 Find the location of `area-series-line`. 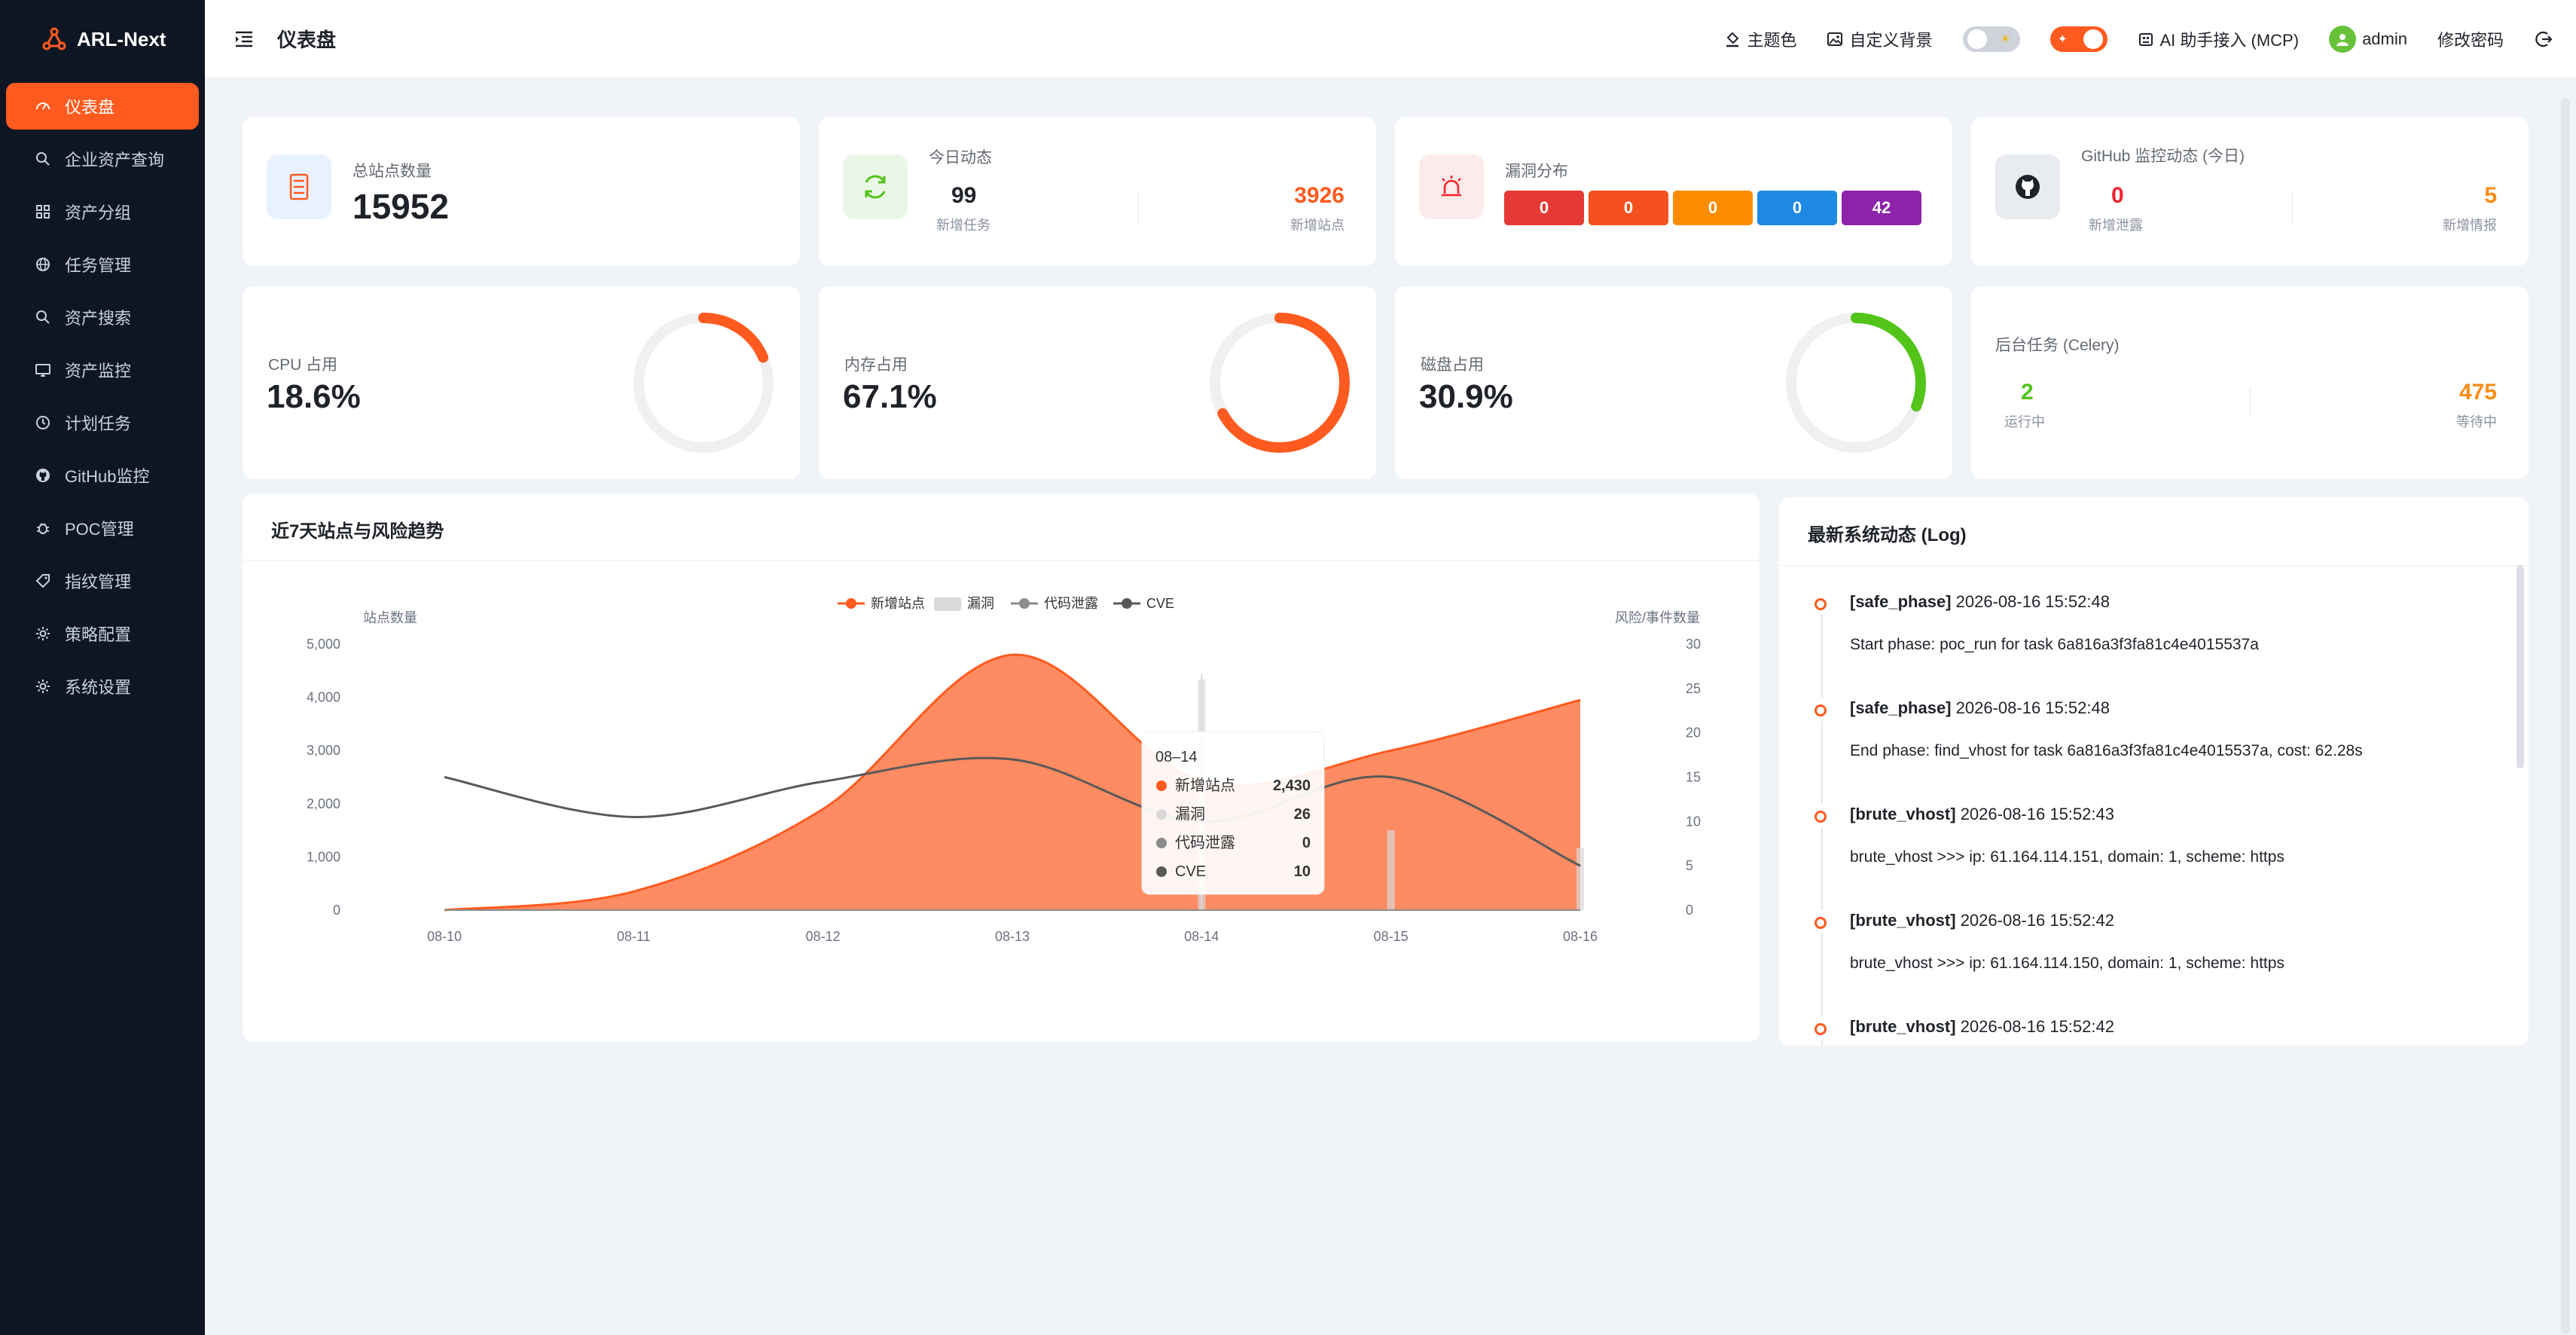

area-series-line is located at coordinates (1013, 782).